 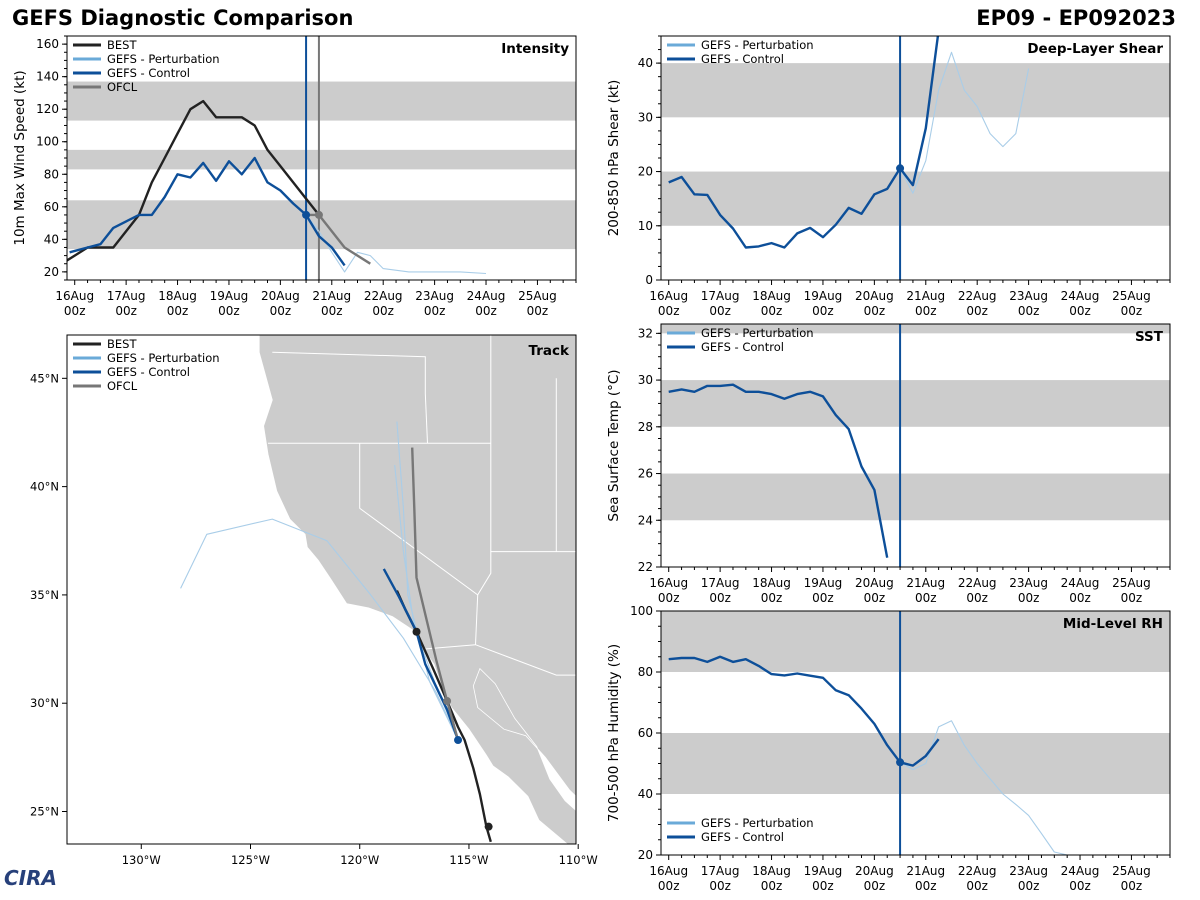 I want to click on y-axis-label: 700-500 hPa Humidity (%), so click(x=614, y=733).